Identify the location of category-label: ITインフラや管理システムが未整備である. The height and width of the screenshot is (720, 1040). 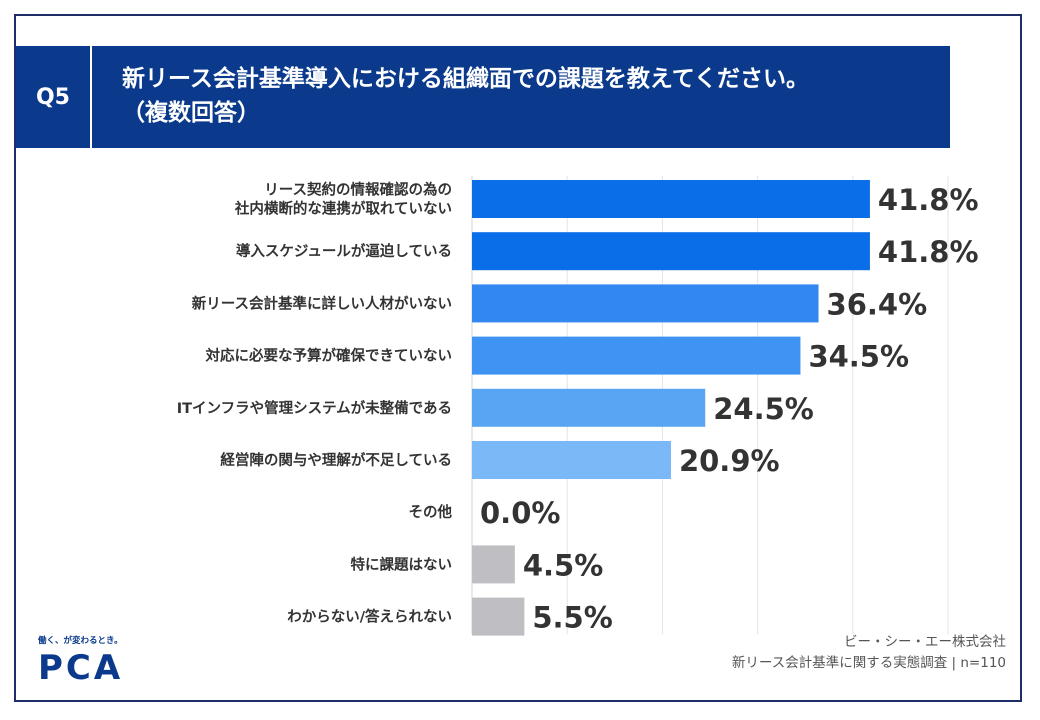
(314, 408).